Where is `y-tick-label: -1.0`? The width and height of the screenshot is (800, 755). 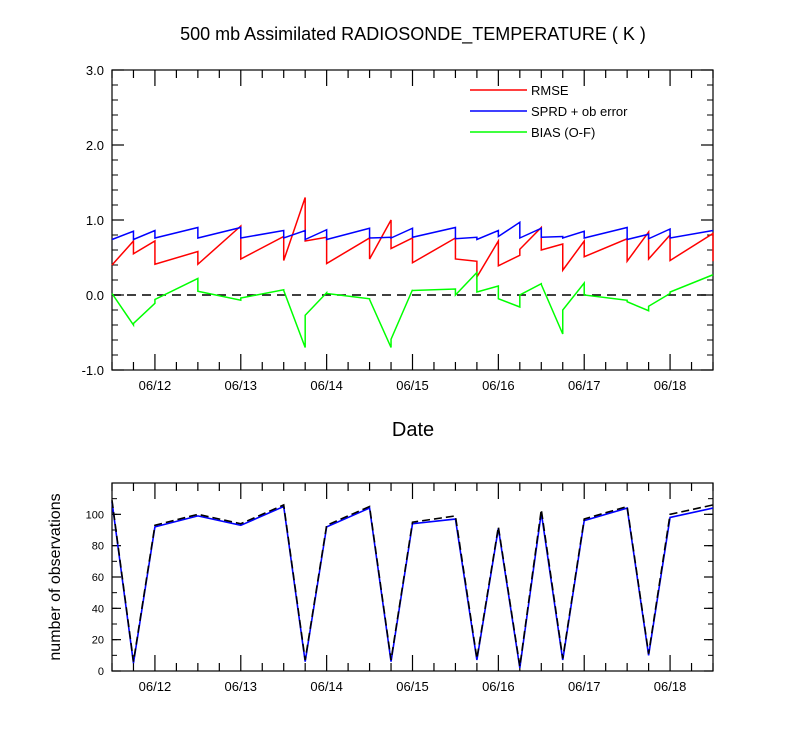
y-tick-label: -1.0 is located at coordinates (93, 370).